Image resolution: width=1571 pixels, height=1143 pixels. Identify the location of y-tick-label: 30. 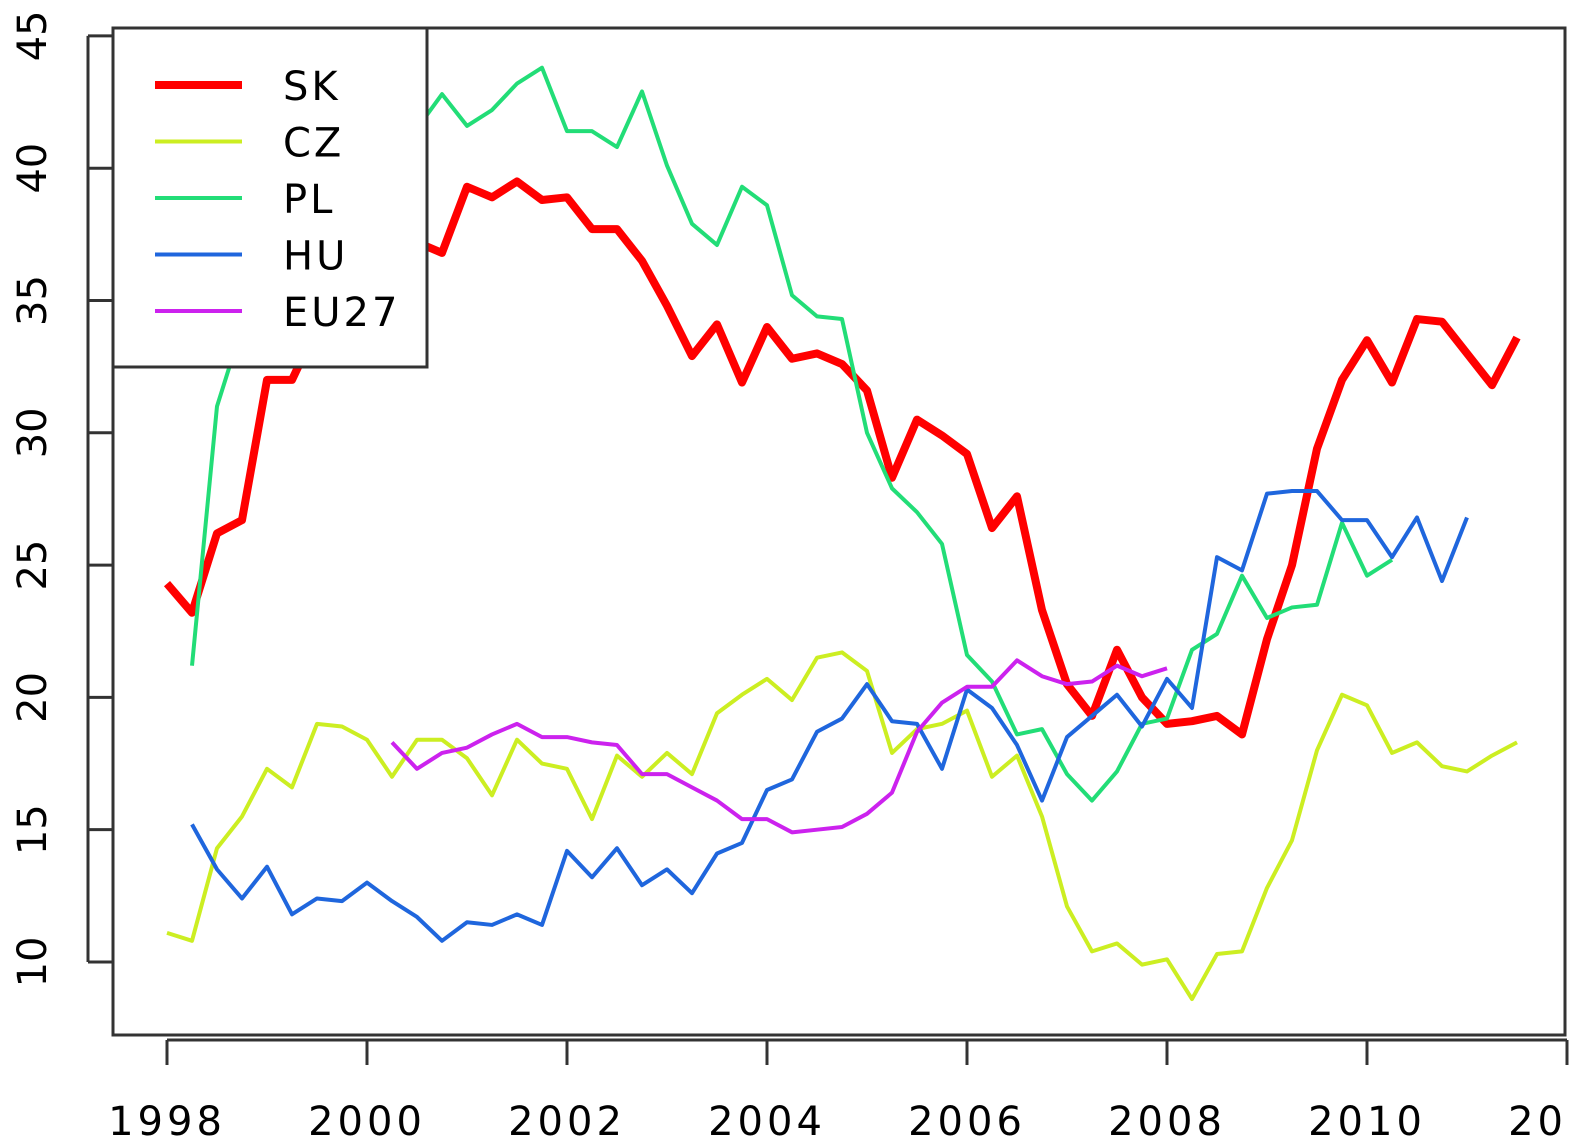
(33, 432).